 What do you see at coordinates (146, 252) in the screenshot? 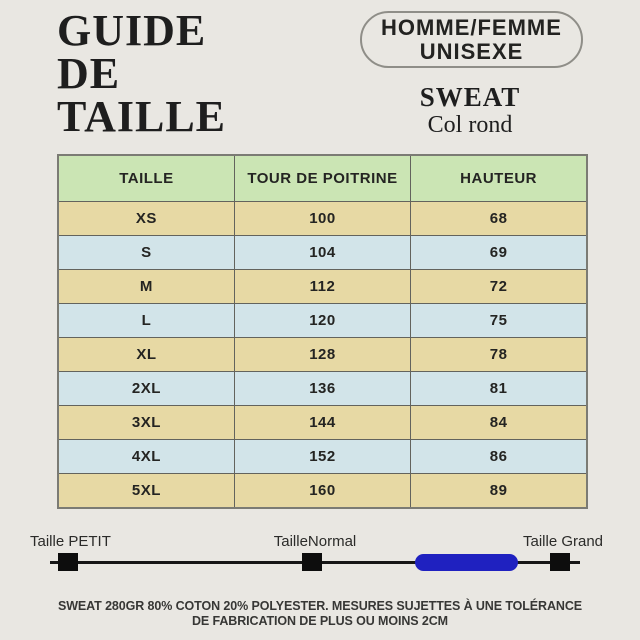
I see `size-cell: S` at bounding box center [146, 252].